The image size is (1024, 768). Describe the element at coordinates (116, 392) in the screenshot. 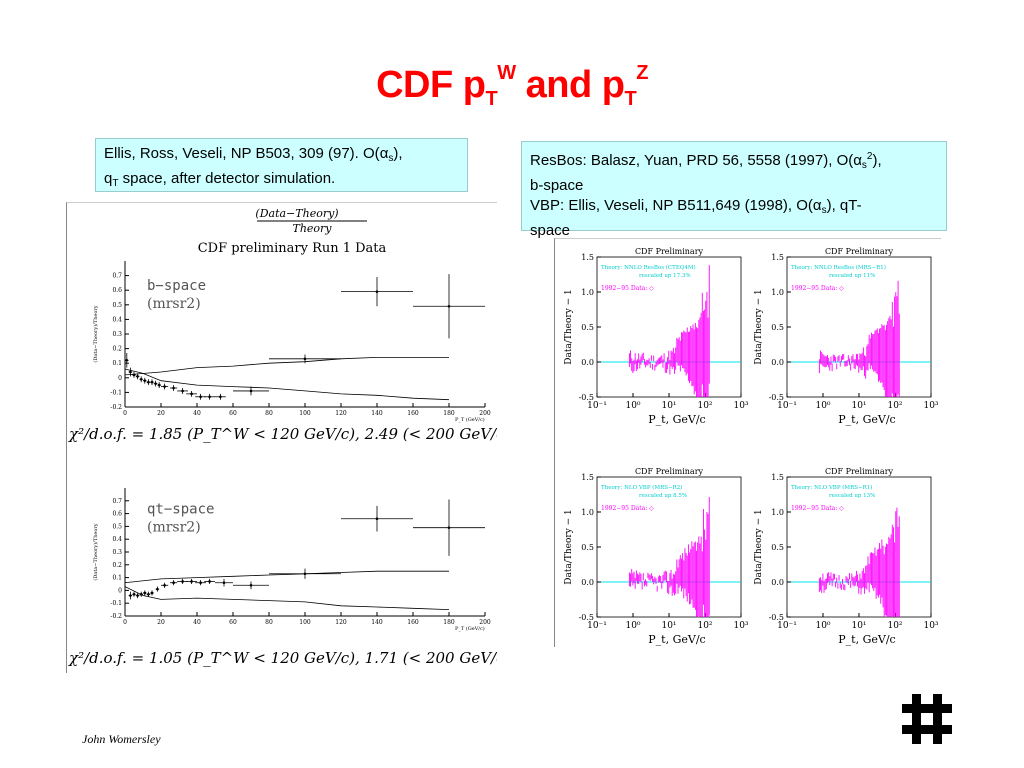

I see `y-tick-label: -0.1` at that location.